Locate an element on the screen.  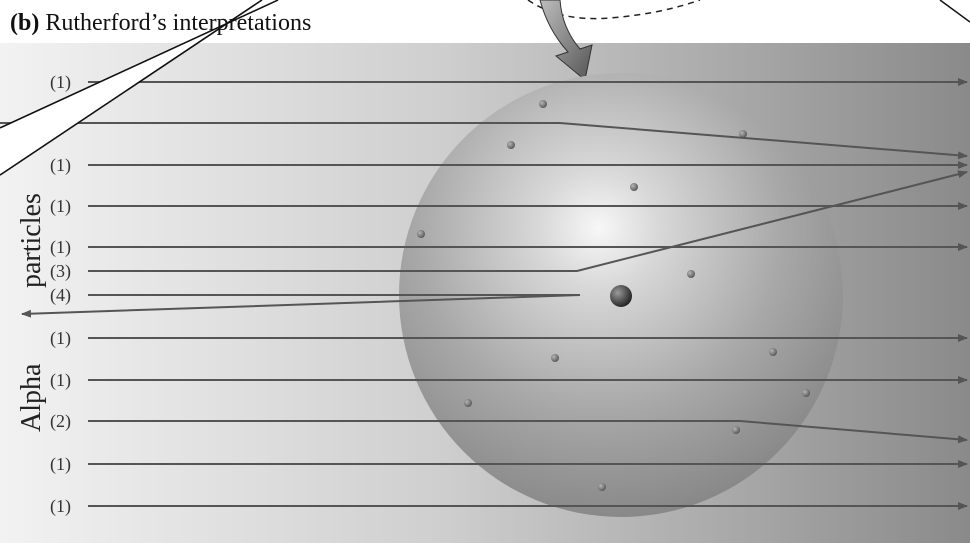
figure-title: (b) Rutherford’s interpretations is located at coordinates (160, 23).